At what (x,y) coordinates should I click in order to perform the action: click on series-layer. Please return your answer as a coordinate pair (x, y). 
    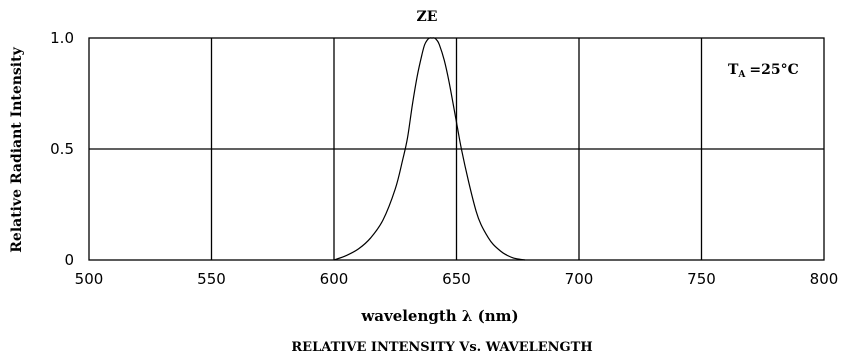
    Looking at the image, I should click on (429, 149).